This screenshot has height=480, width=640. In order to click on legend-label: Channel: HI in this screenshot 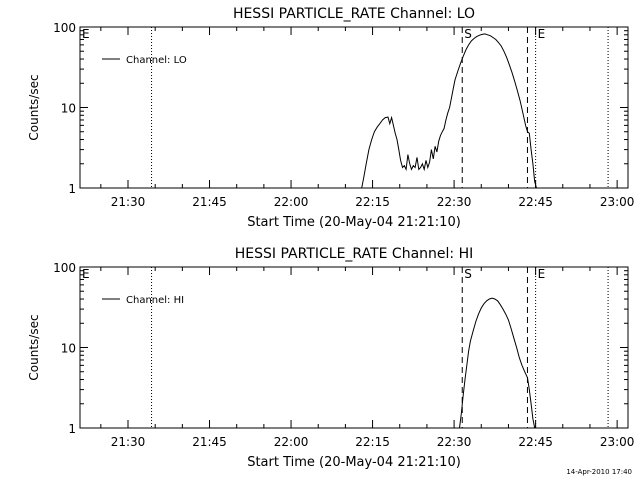, I will do `click(155, 300)`.